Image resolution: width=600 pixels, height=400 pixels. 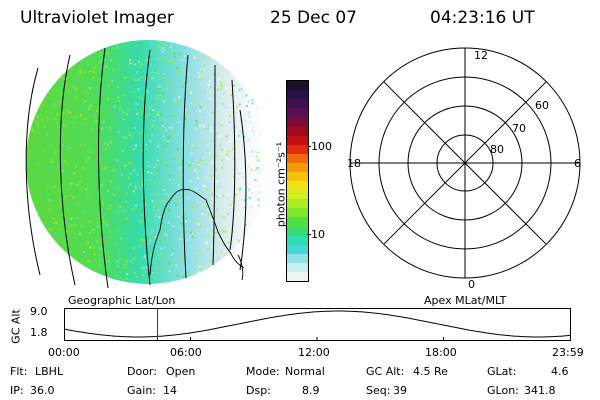 I want to click on mlt-line-diag2, so click(x=465, y=163).